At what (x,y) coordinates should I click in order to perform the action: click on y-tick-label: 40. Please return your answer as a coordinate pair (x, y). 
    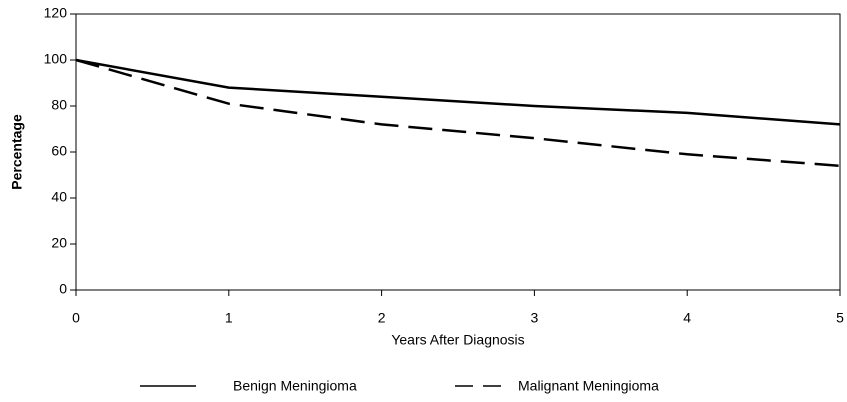
    Looking at the image, I should click on (59, 197).